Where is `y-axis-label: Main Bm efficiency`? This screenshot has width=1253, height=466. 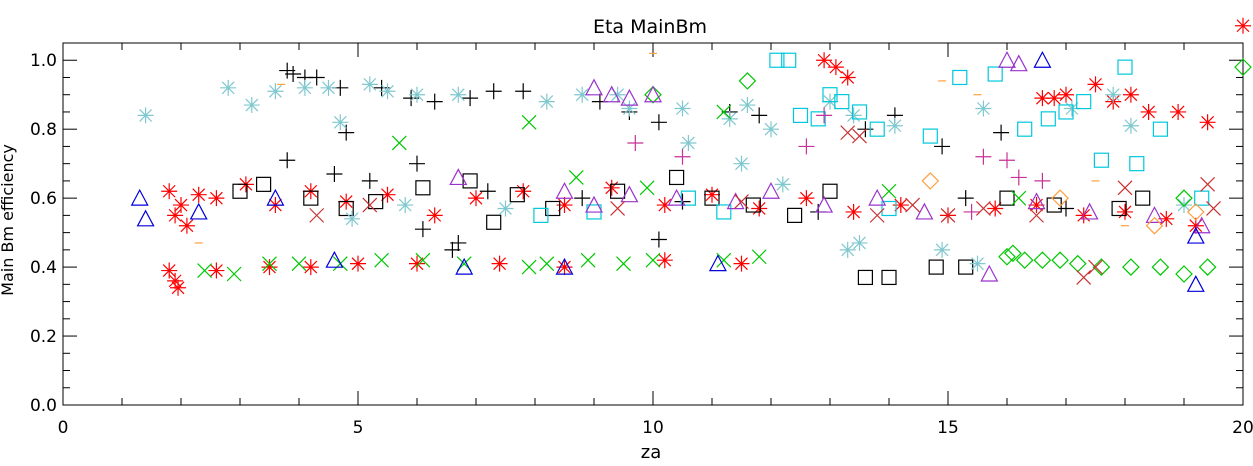 y-axis-label: Main Bm efficiency is located at coordinates (8, 220).